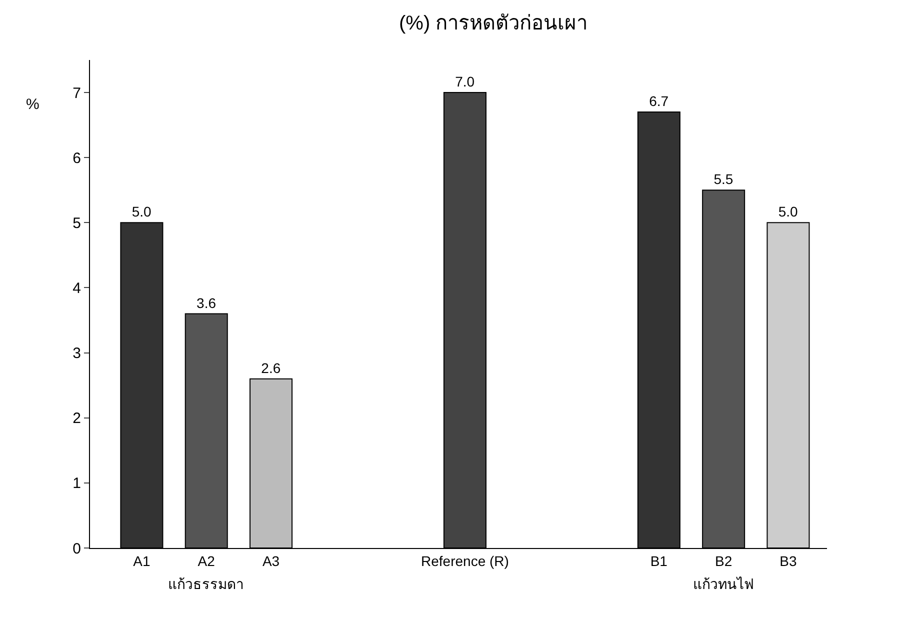 The width and height of the screenshot is (897, 628). I want to click on chart-title: (%) การหดตัวก่อนเผา, so click(493, 23).